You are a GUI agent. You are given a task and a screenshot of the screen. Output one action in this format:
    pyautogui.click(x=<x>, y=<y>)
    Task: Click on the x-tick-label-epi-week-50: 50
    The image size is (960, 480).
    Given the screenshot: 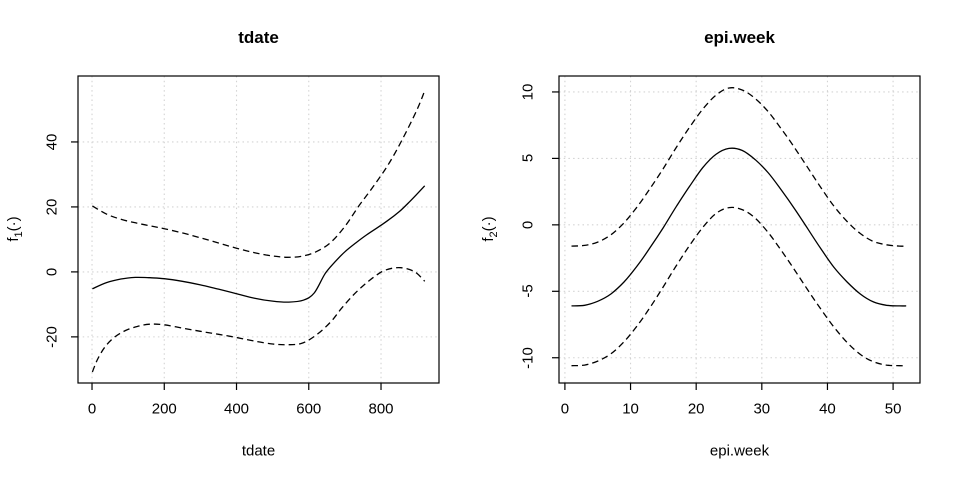 What is the action you would take?
    pyautogui.click(x=893, y=409)
    